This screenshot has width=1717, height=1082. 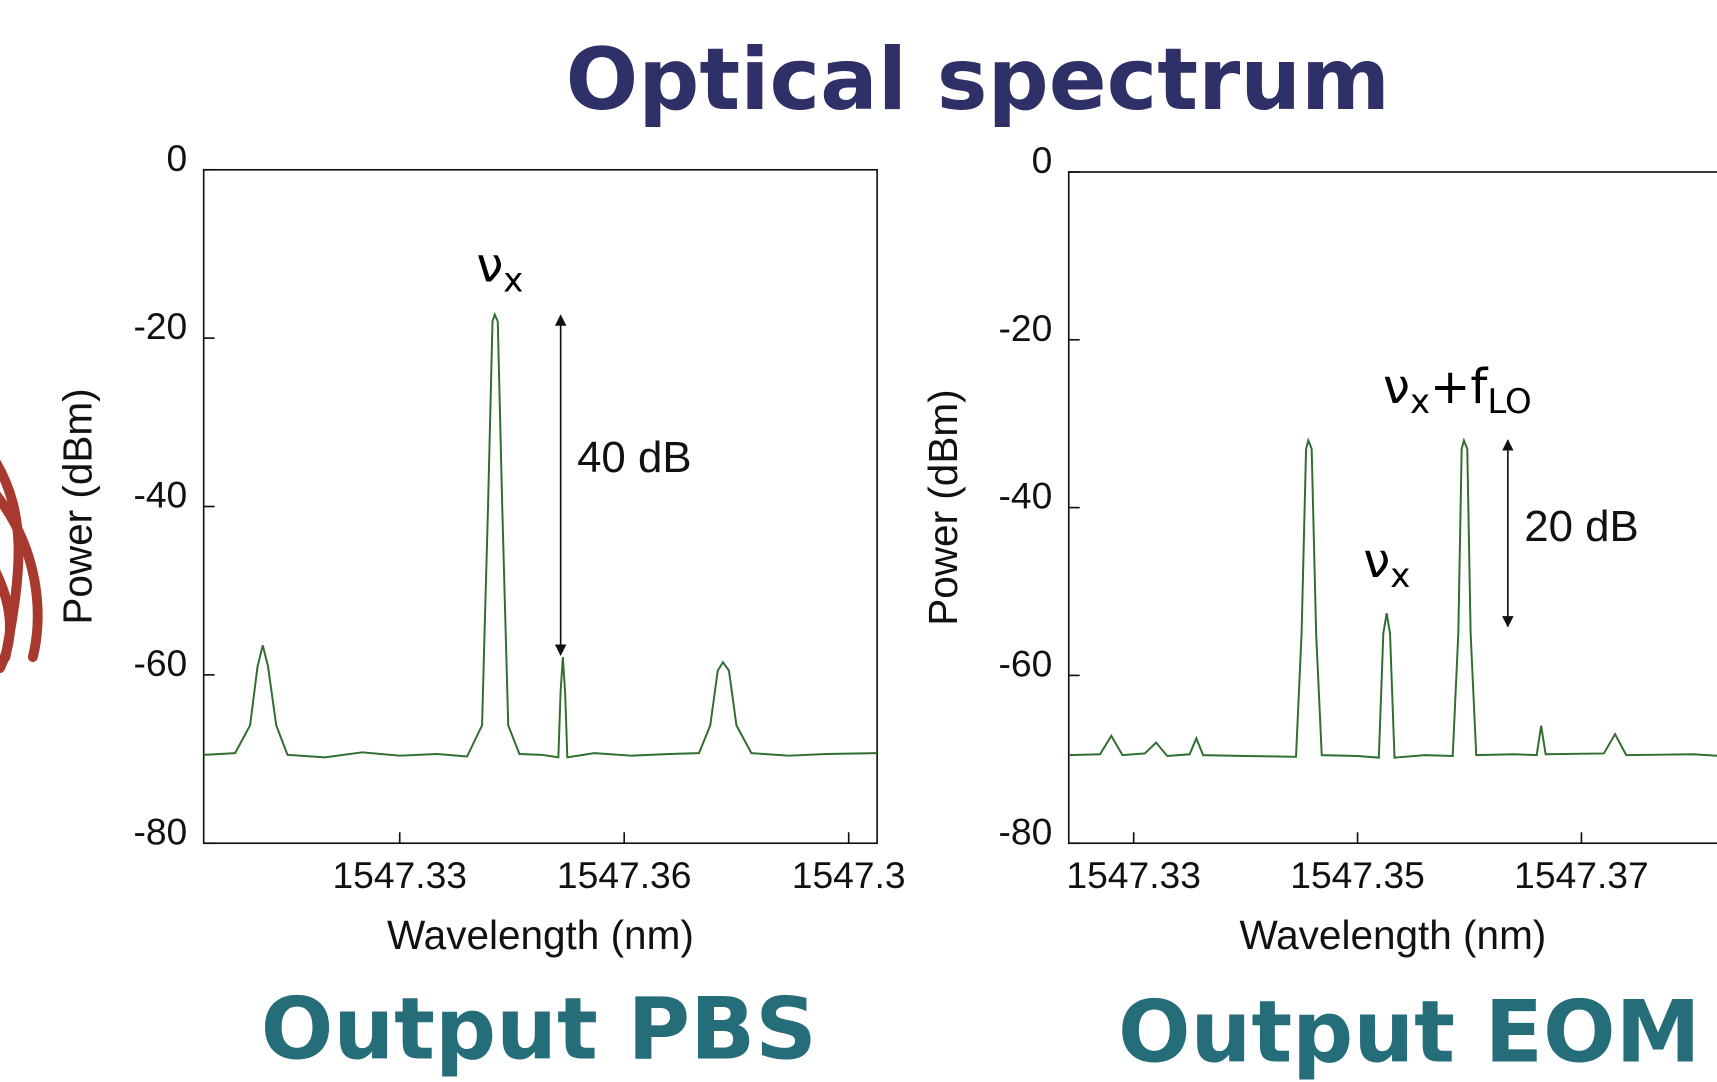 I want to click on cable, so click(x=21, y=566).